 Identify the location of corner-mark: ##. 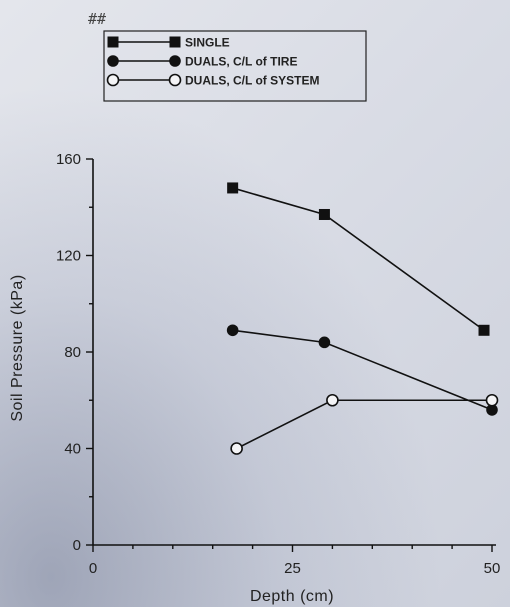
(97, 19).